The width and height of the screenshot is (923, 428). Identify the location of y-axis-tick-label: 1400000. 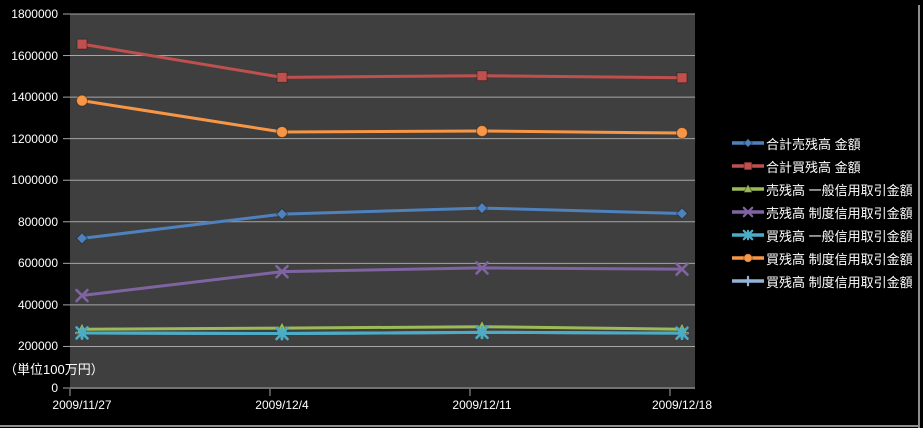
(34, 97).